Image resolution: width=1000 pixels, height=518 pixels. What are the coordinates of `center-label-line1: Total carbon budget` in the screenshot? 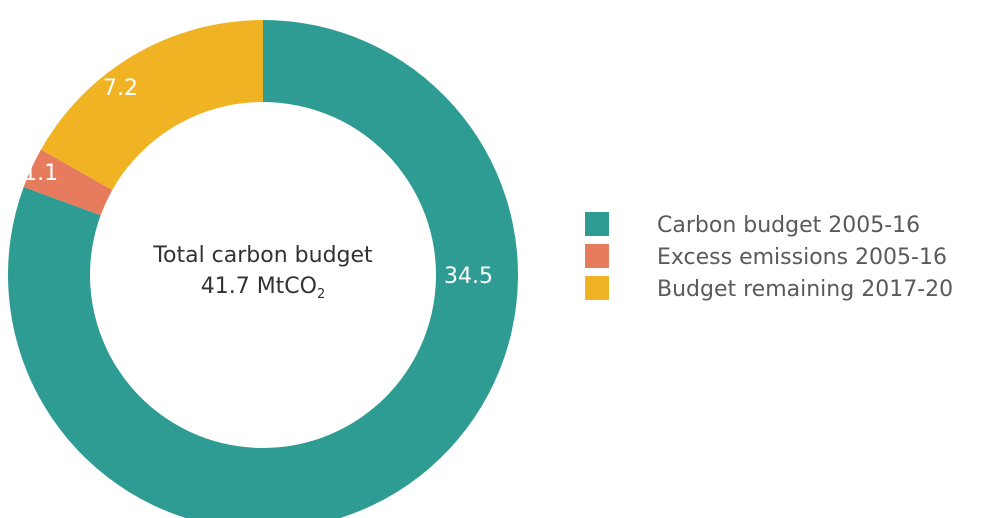 It's located at (262, 255).